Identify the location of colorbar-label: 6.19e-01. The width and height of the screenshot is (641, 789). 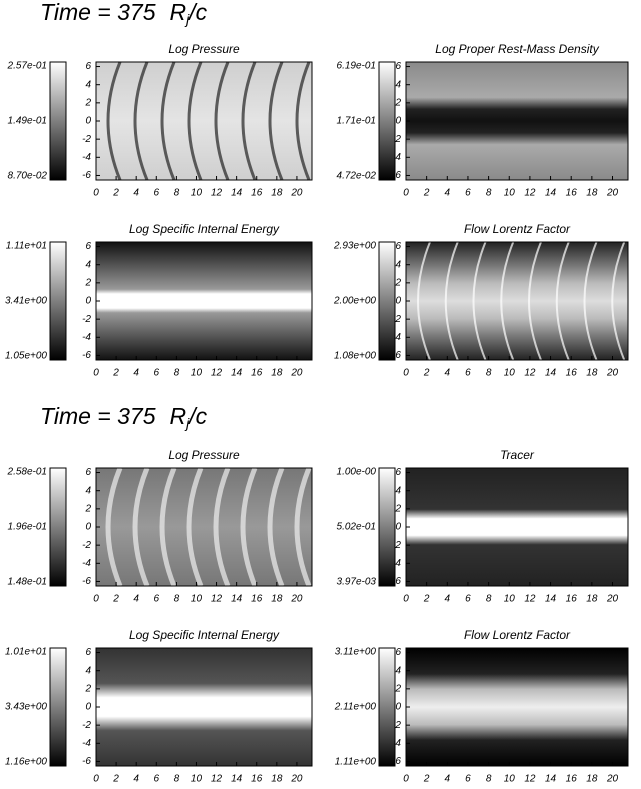
(356, 66).